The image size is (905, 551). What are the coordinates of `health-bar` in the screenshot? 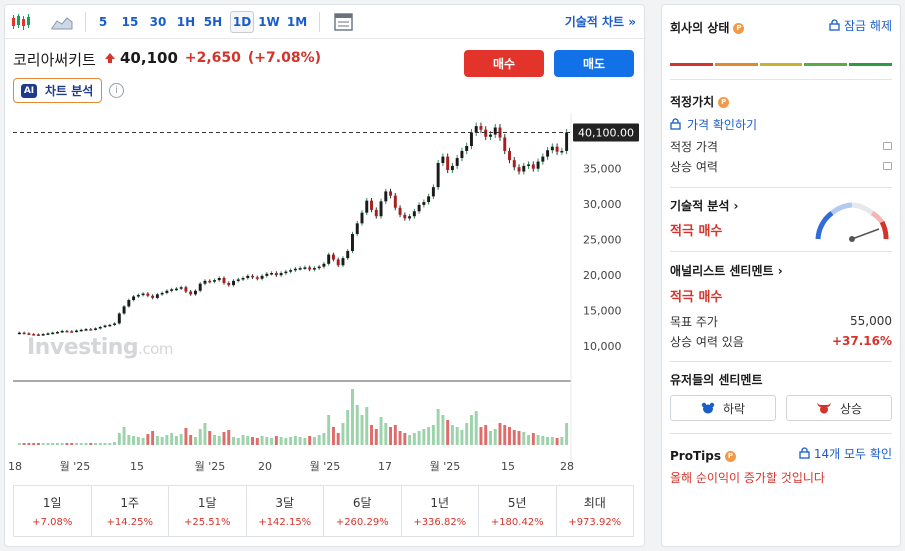 It's located at (781, 64).